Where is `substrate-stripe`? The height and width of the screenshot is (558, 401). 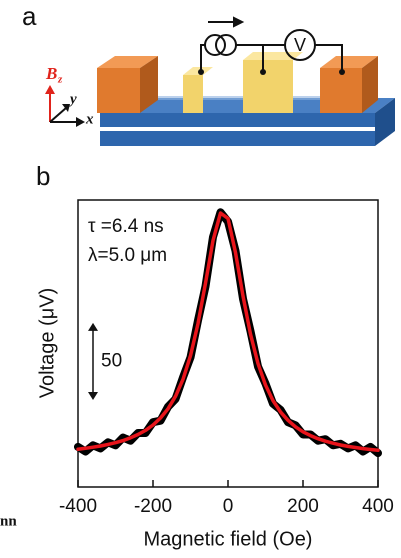 substrate-stripe is located at coordinates (237, 129).